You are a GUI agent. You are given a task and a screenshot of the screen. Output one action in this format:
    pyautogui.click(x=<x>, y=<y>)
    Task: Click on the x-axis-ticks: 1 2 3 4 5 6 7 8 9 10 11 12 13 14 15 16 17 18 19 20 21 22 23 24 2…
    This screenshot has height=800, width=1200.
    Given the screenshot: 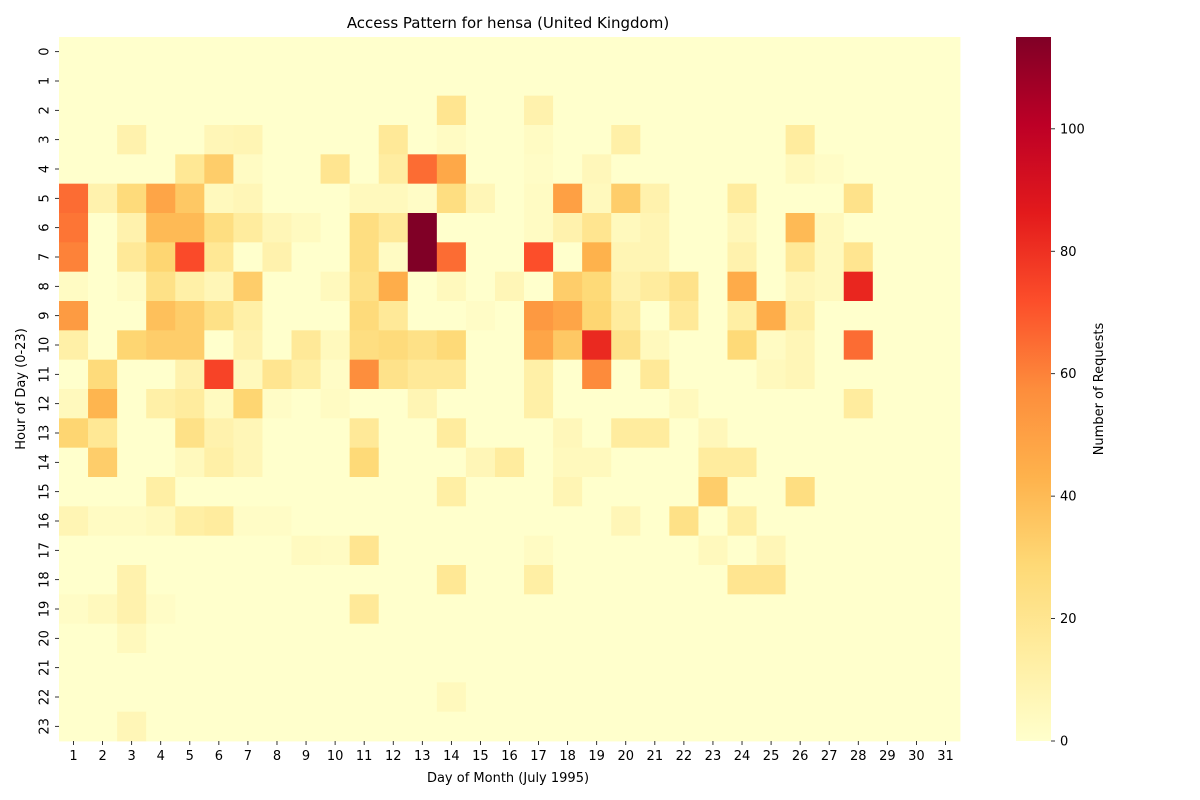 What is the action you would take?
    pyautogui.click(x=511, y=752)
    